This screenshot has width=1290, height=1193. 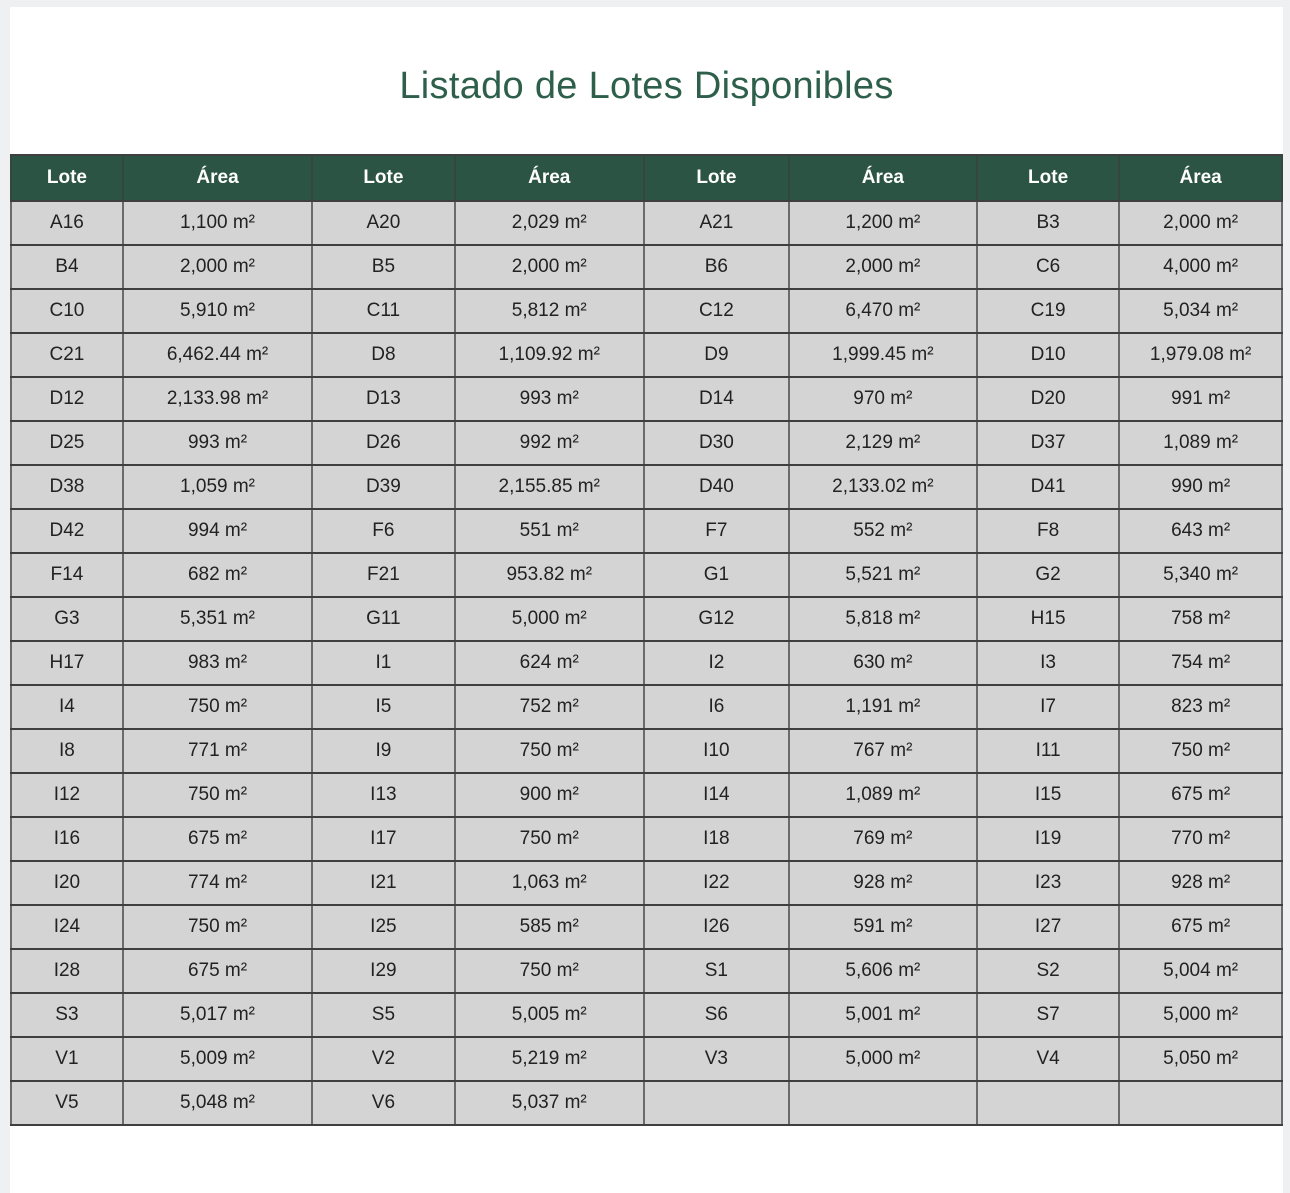 I want to click on lot-cell: H15, so click(x=1048, y=619).